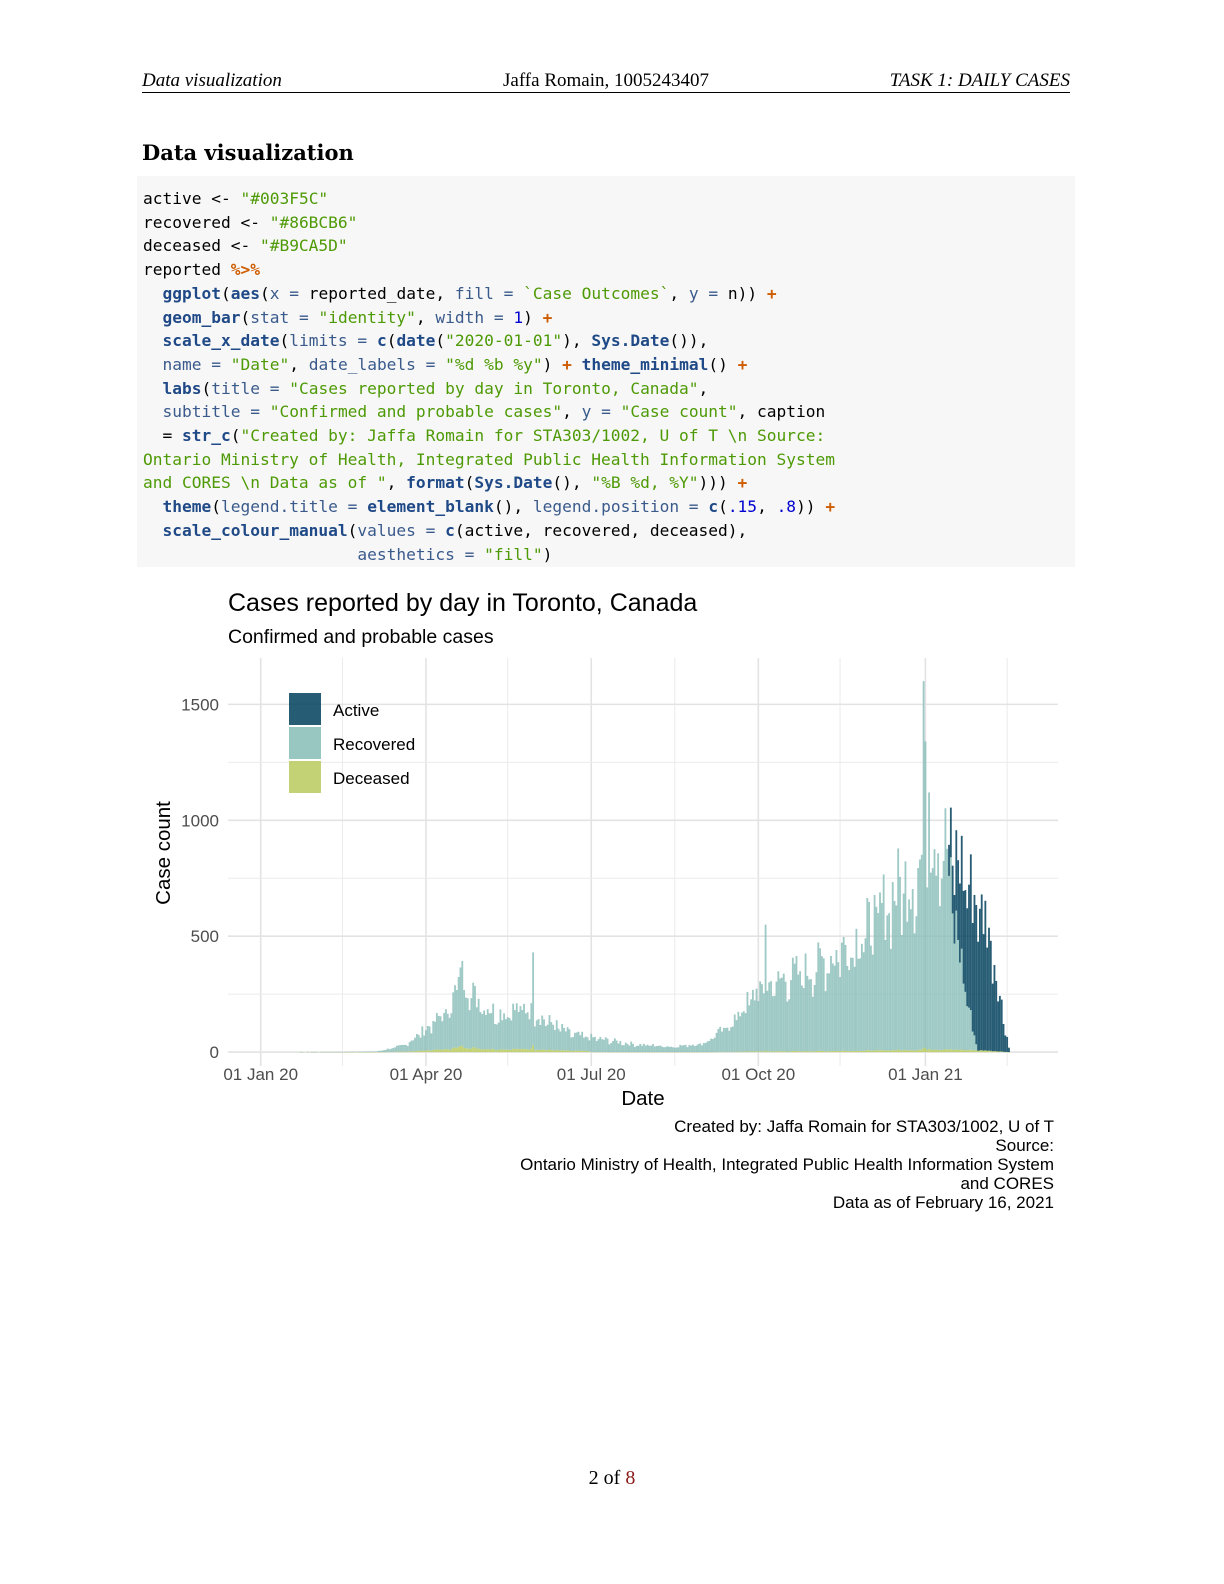  I want to click on code-token: y, so click(586, 412).